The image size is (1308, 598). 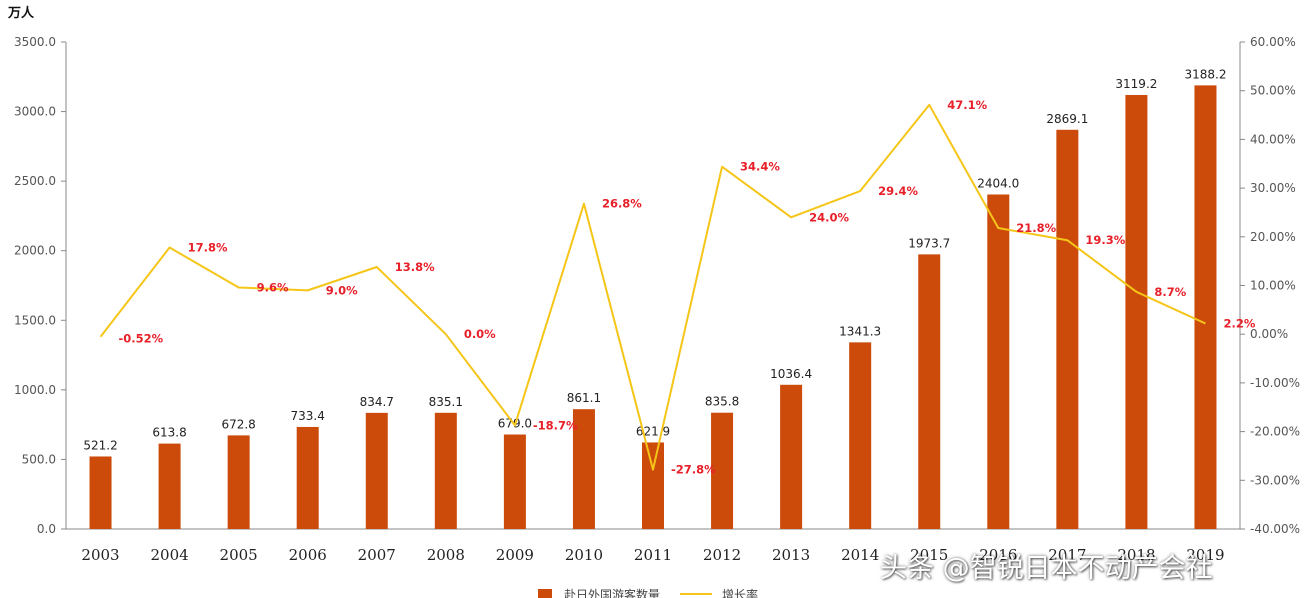 What do you see at coordinates (1205, 307) in the screenshot?
I see `bar-2019` at bounding box center [1205, 307].